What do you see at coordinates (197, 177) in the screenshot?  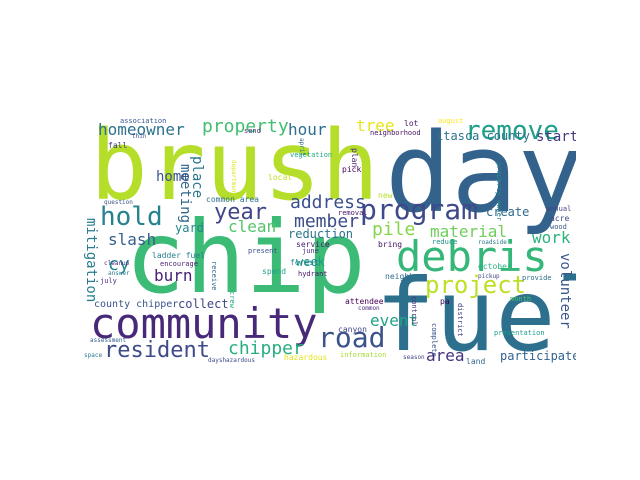 I see `word-place: place` at bounding box center [197, 177].